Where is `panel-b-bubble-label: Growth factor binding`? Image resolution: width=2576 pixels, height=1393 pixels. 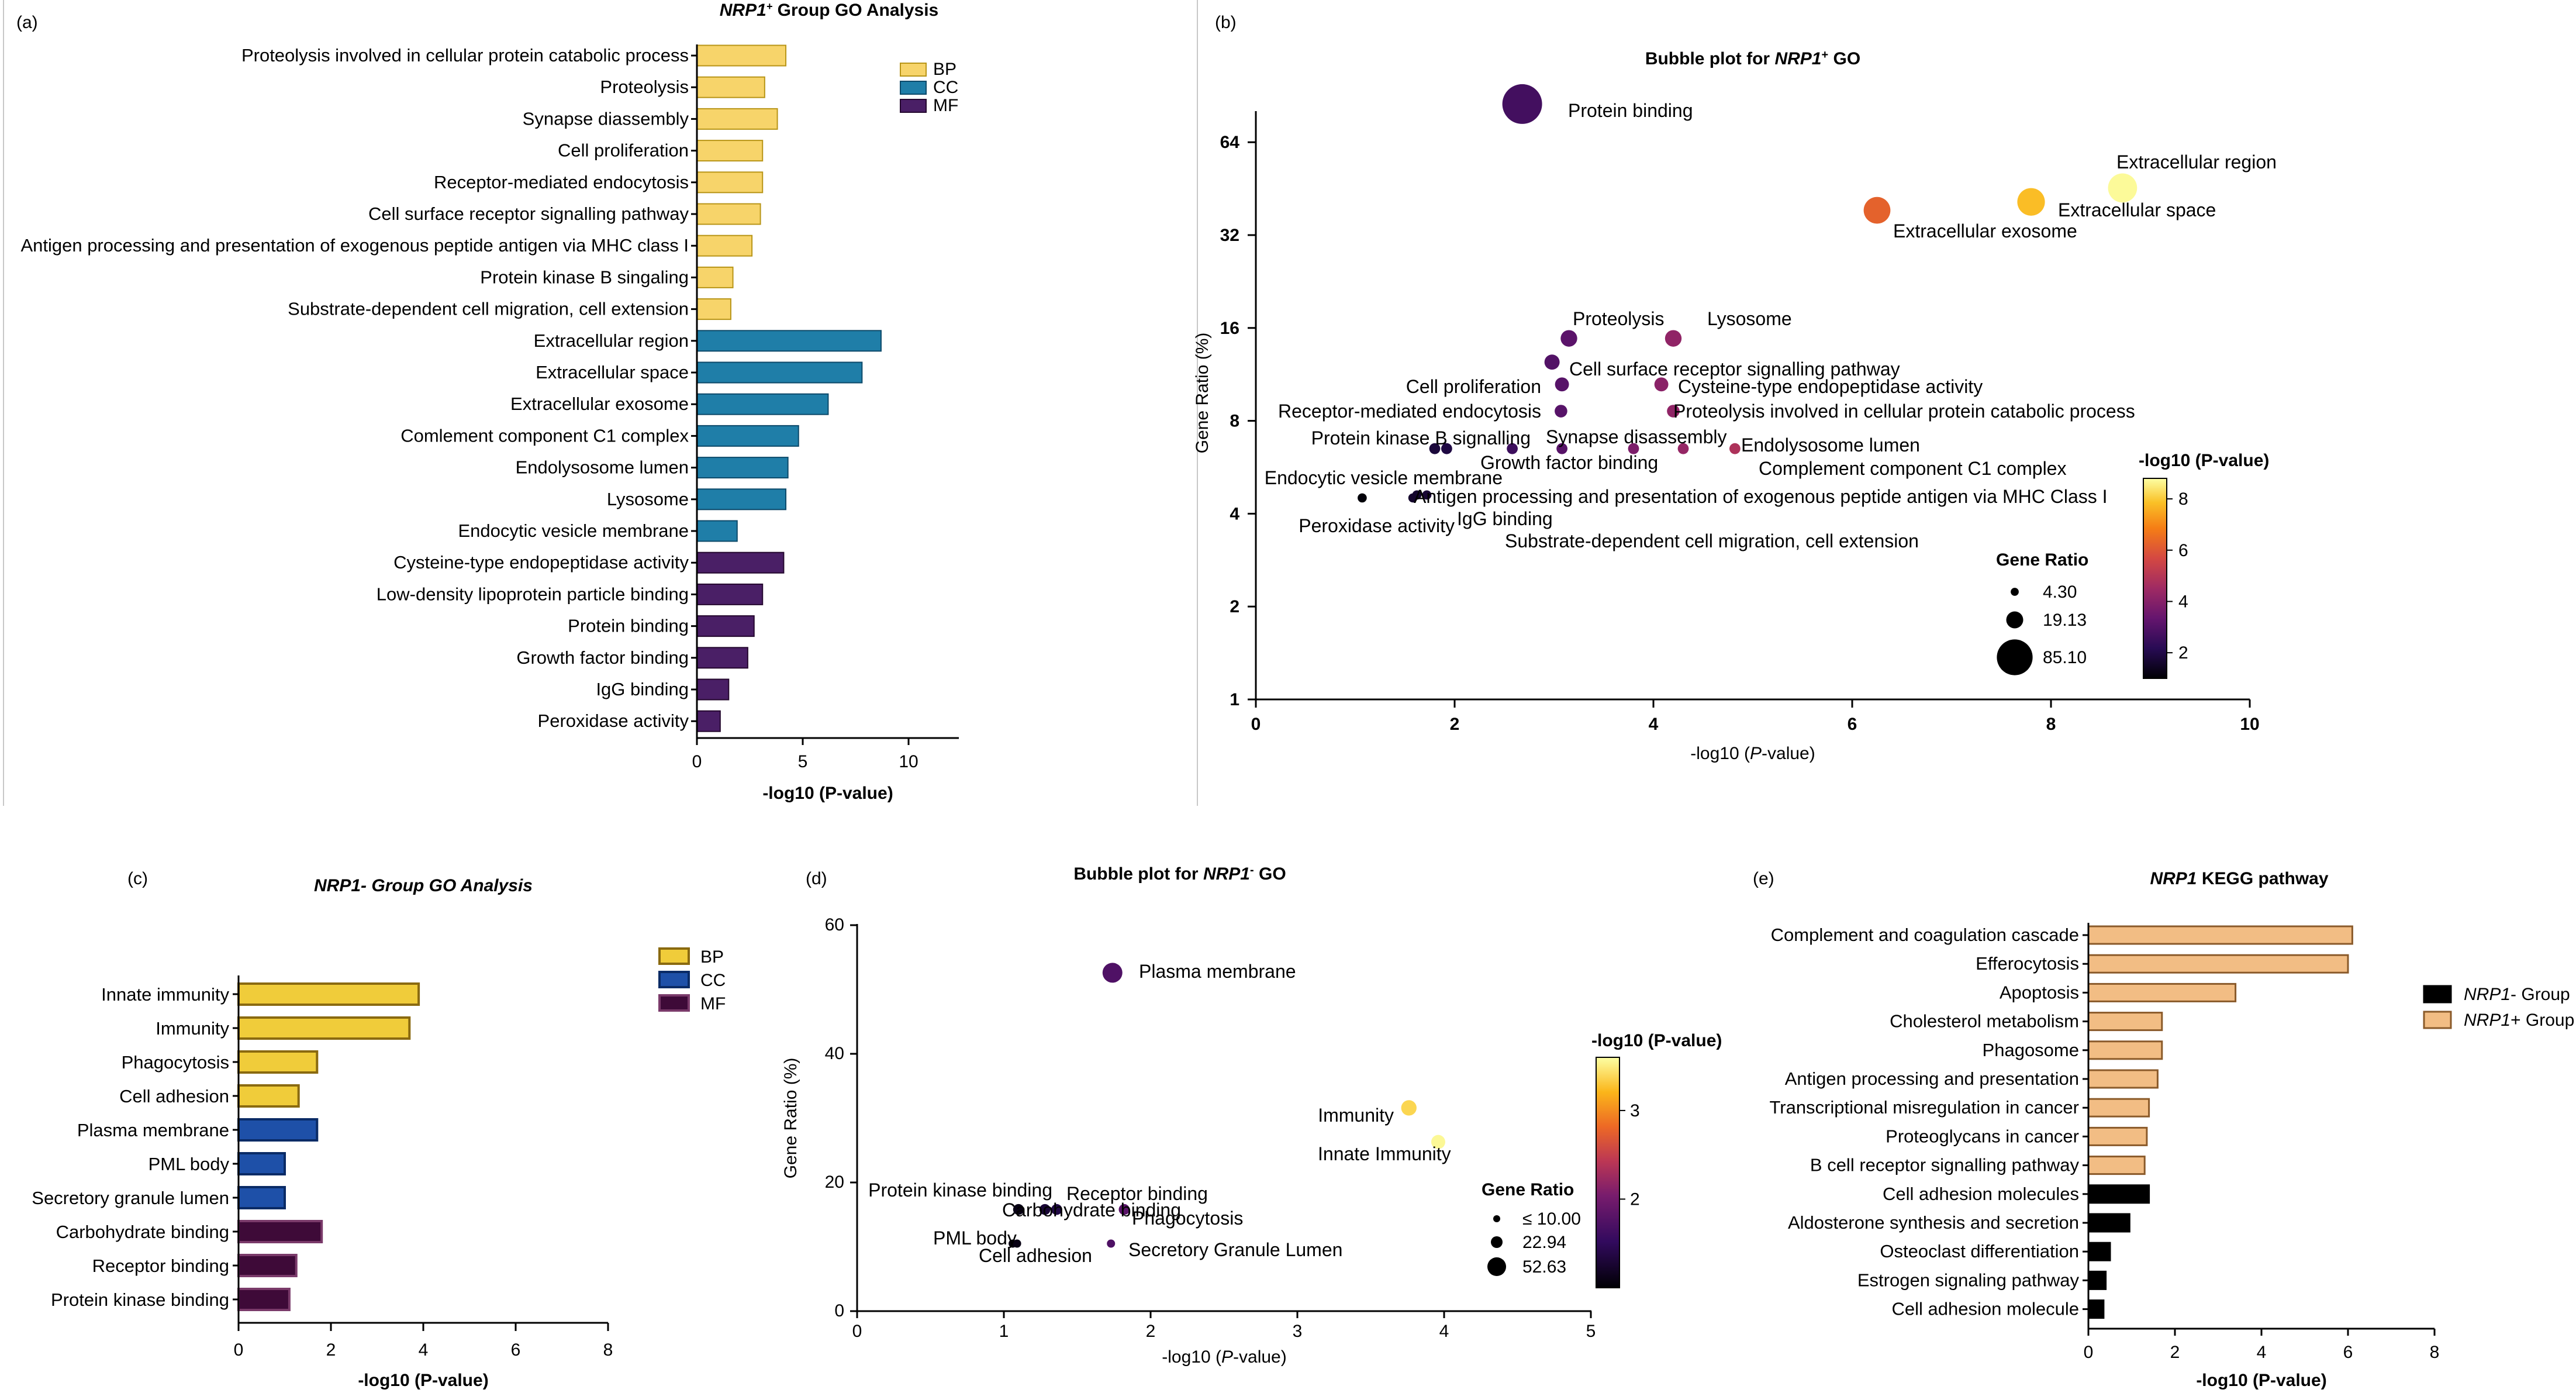 panel-b-bubble-label: Growth factor binding is located at coordinates (1569, 462).